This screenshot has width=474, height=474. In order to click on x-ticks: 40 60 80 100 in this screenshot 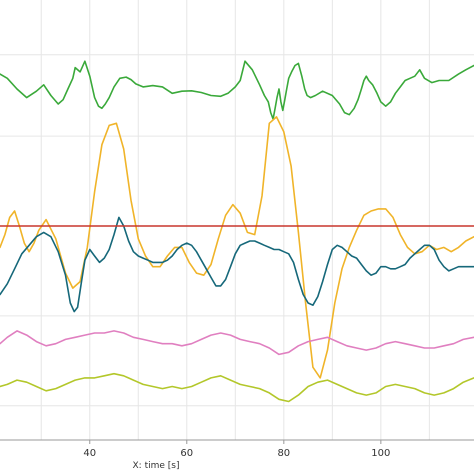, I will do `click(236, 449)`.